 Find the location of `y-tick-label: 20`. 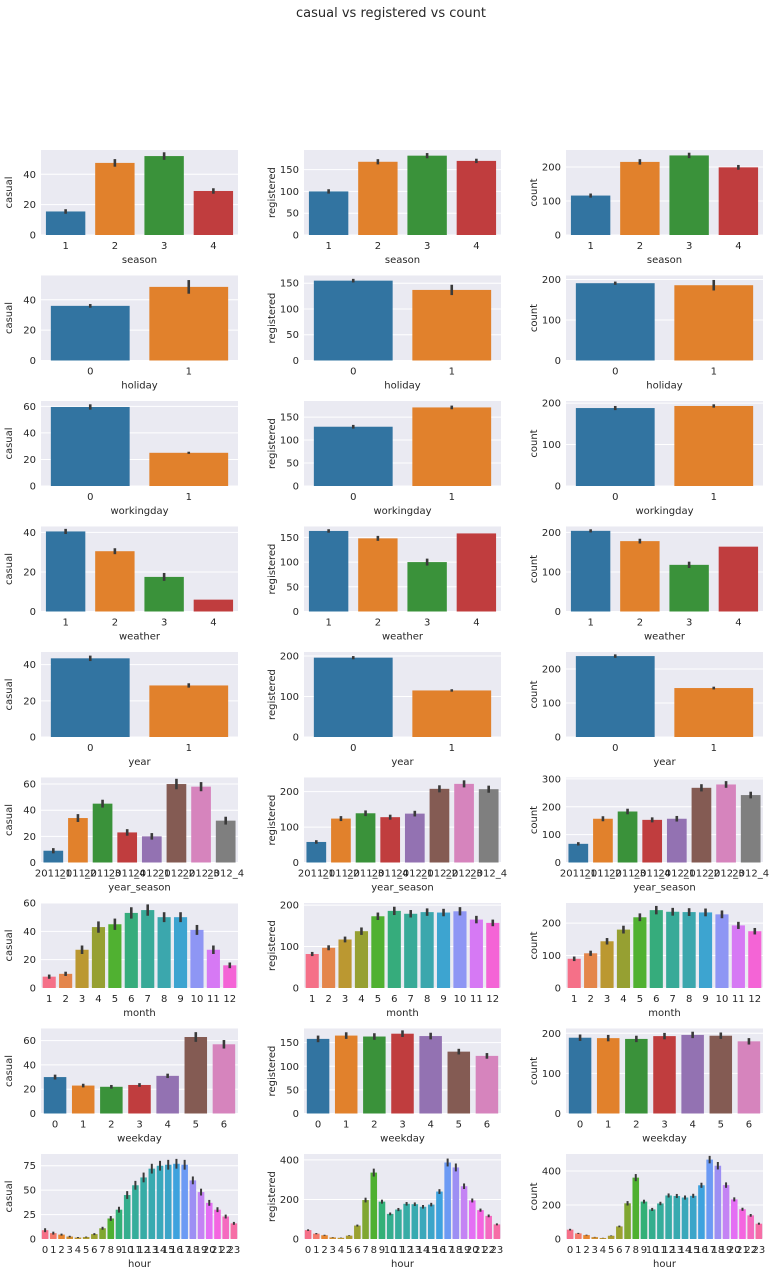

y-tick-label: 20 is located at coordinates (29, 701).